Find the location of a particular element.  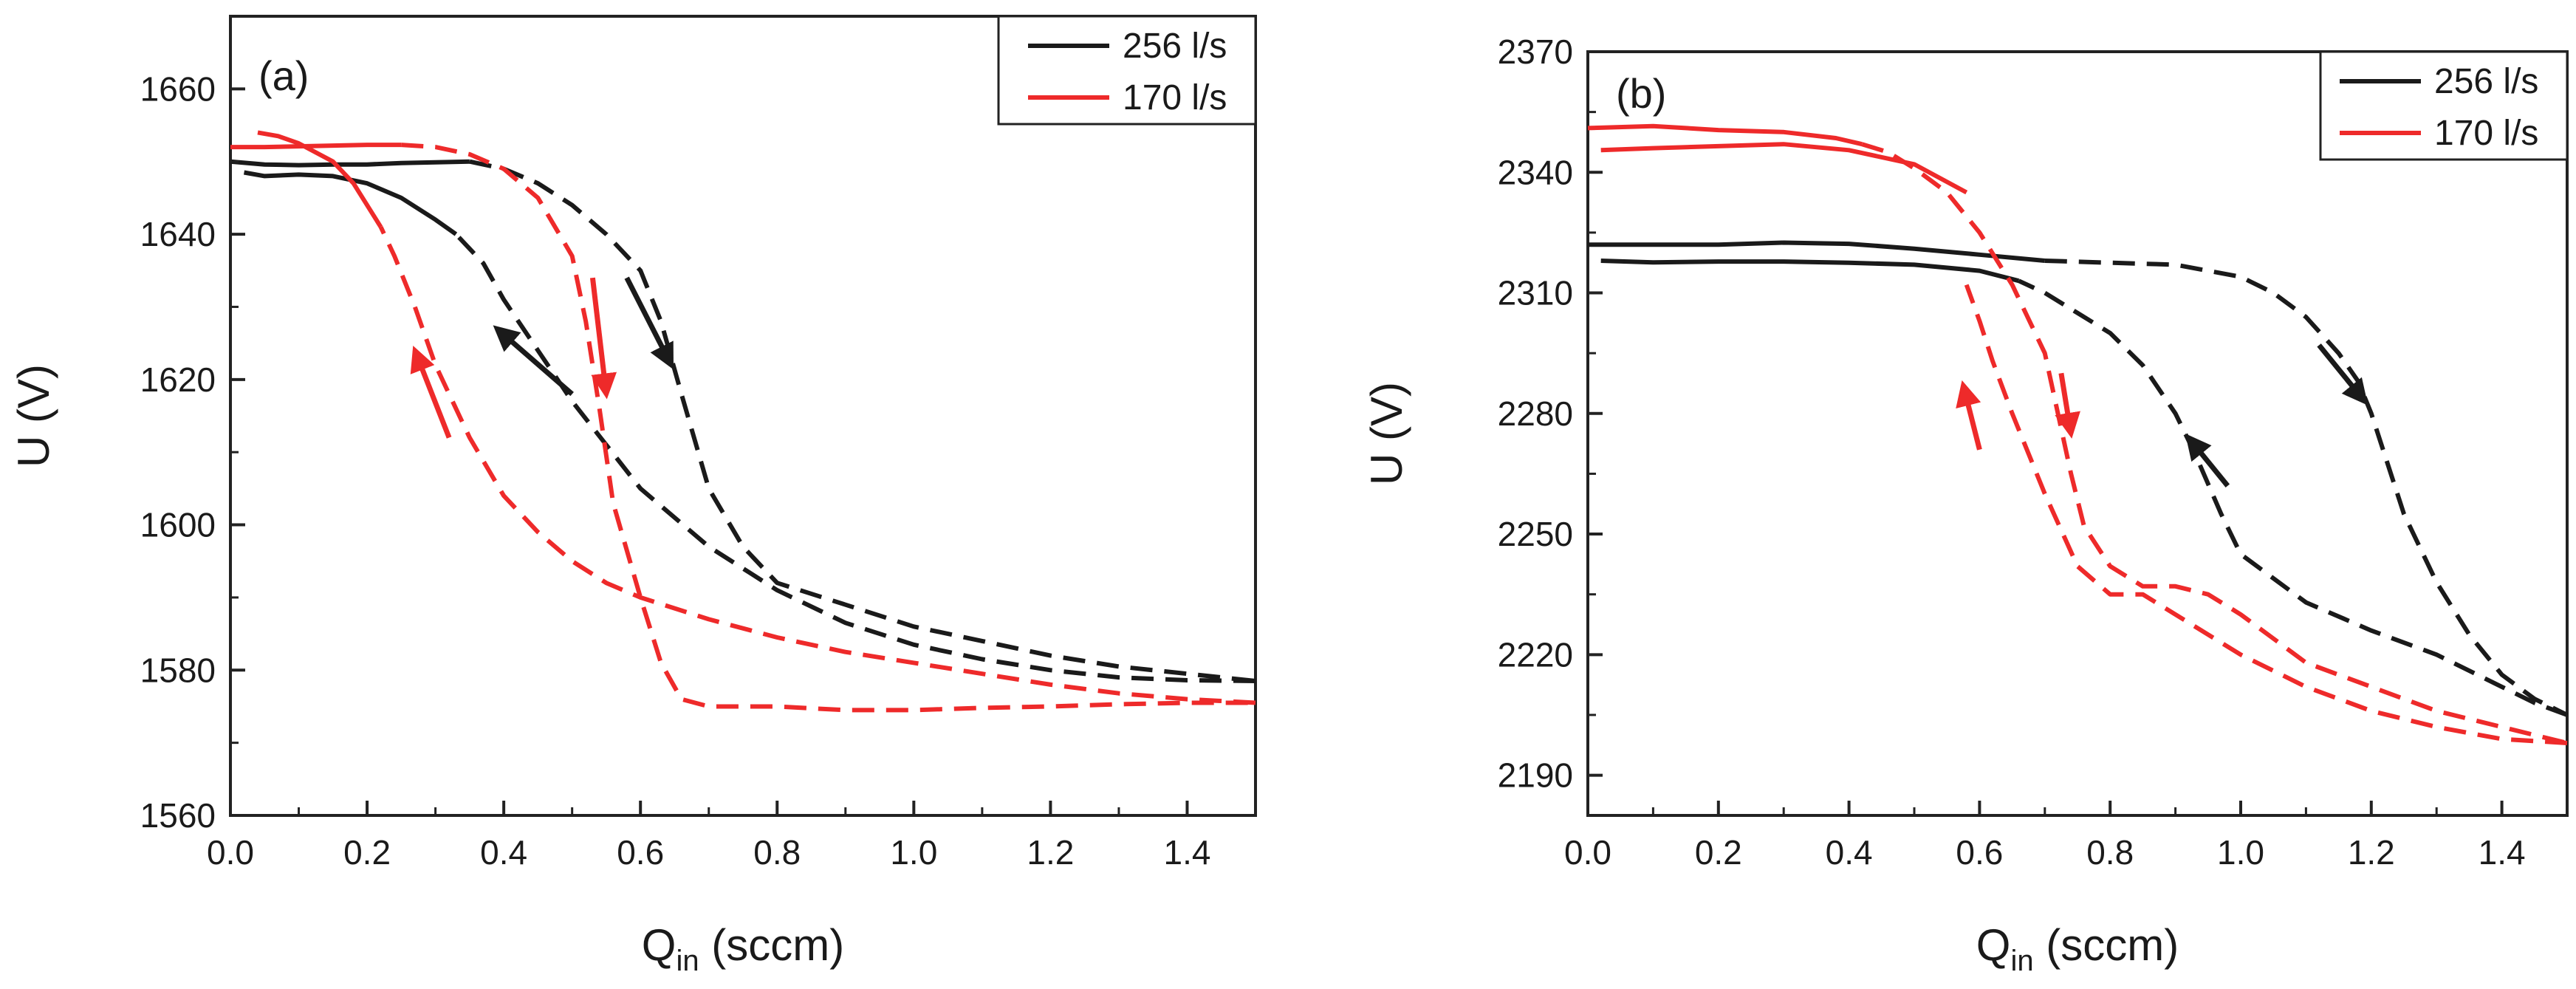

y-tick-label: 1660 is located at coordinates (178, 88).